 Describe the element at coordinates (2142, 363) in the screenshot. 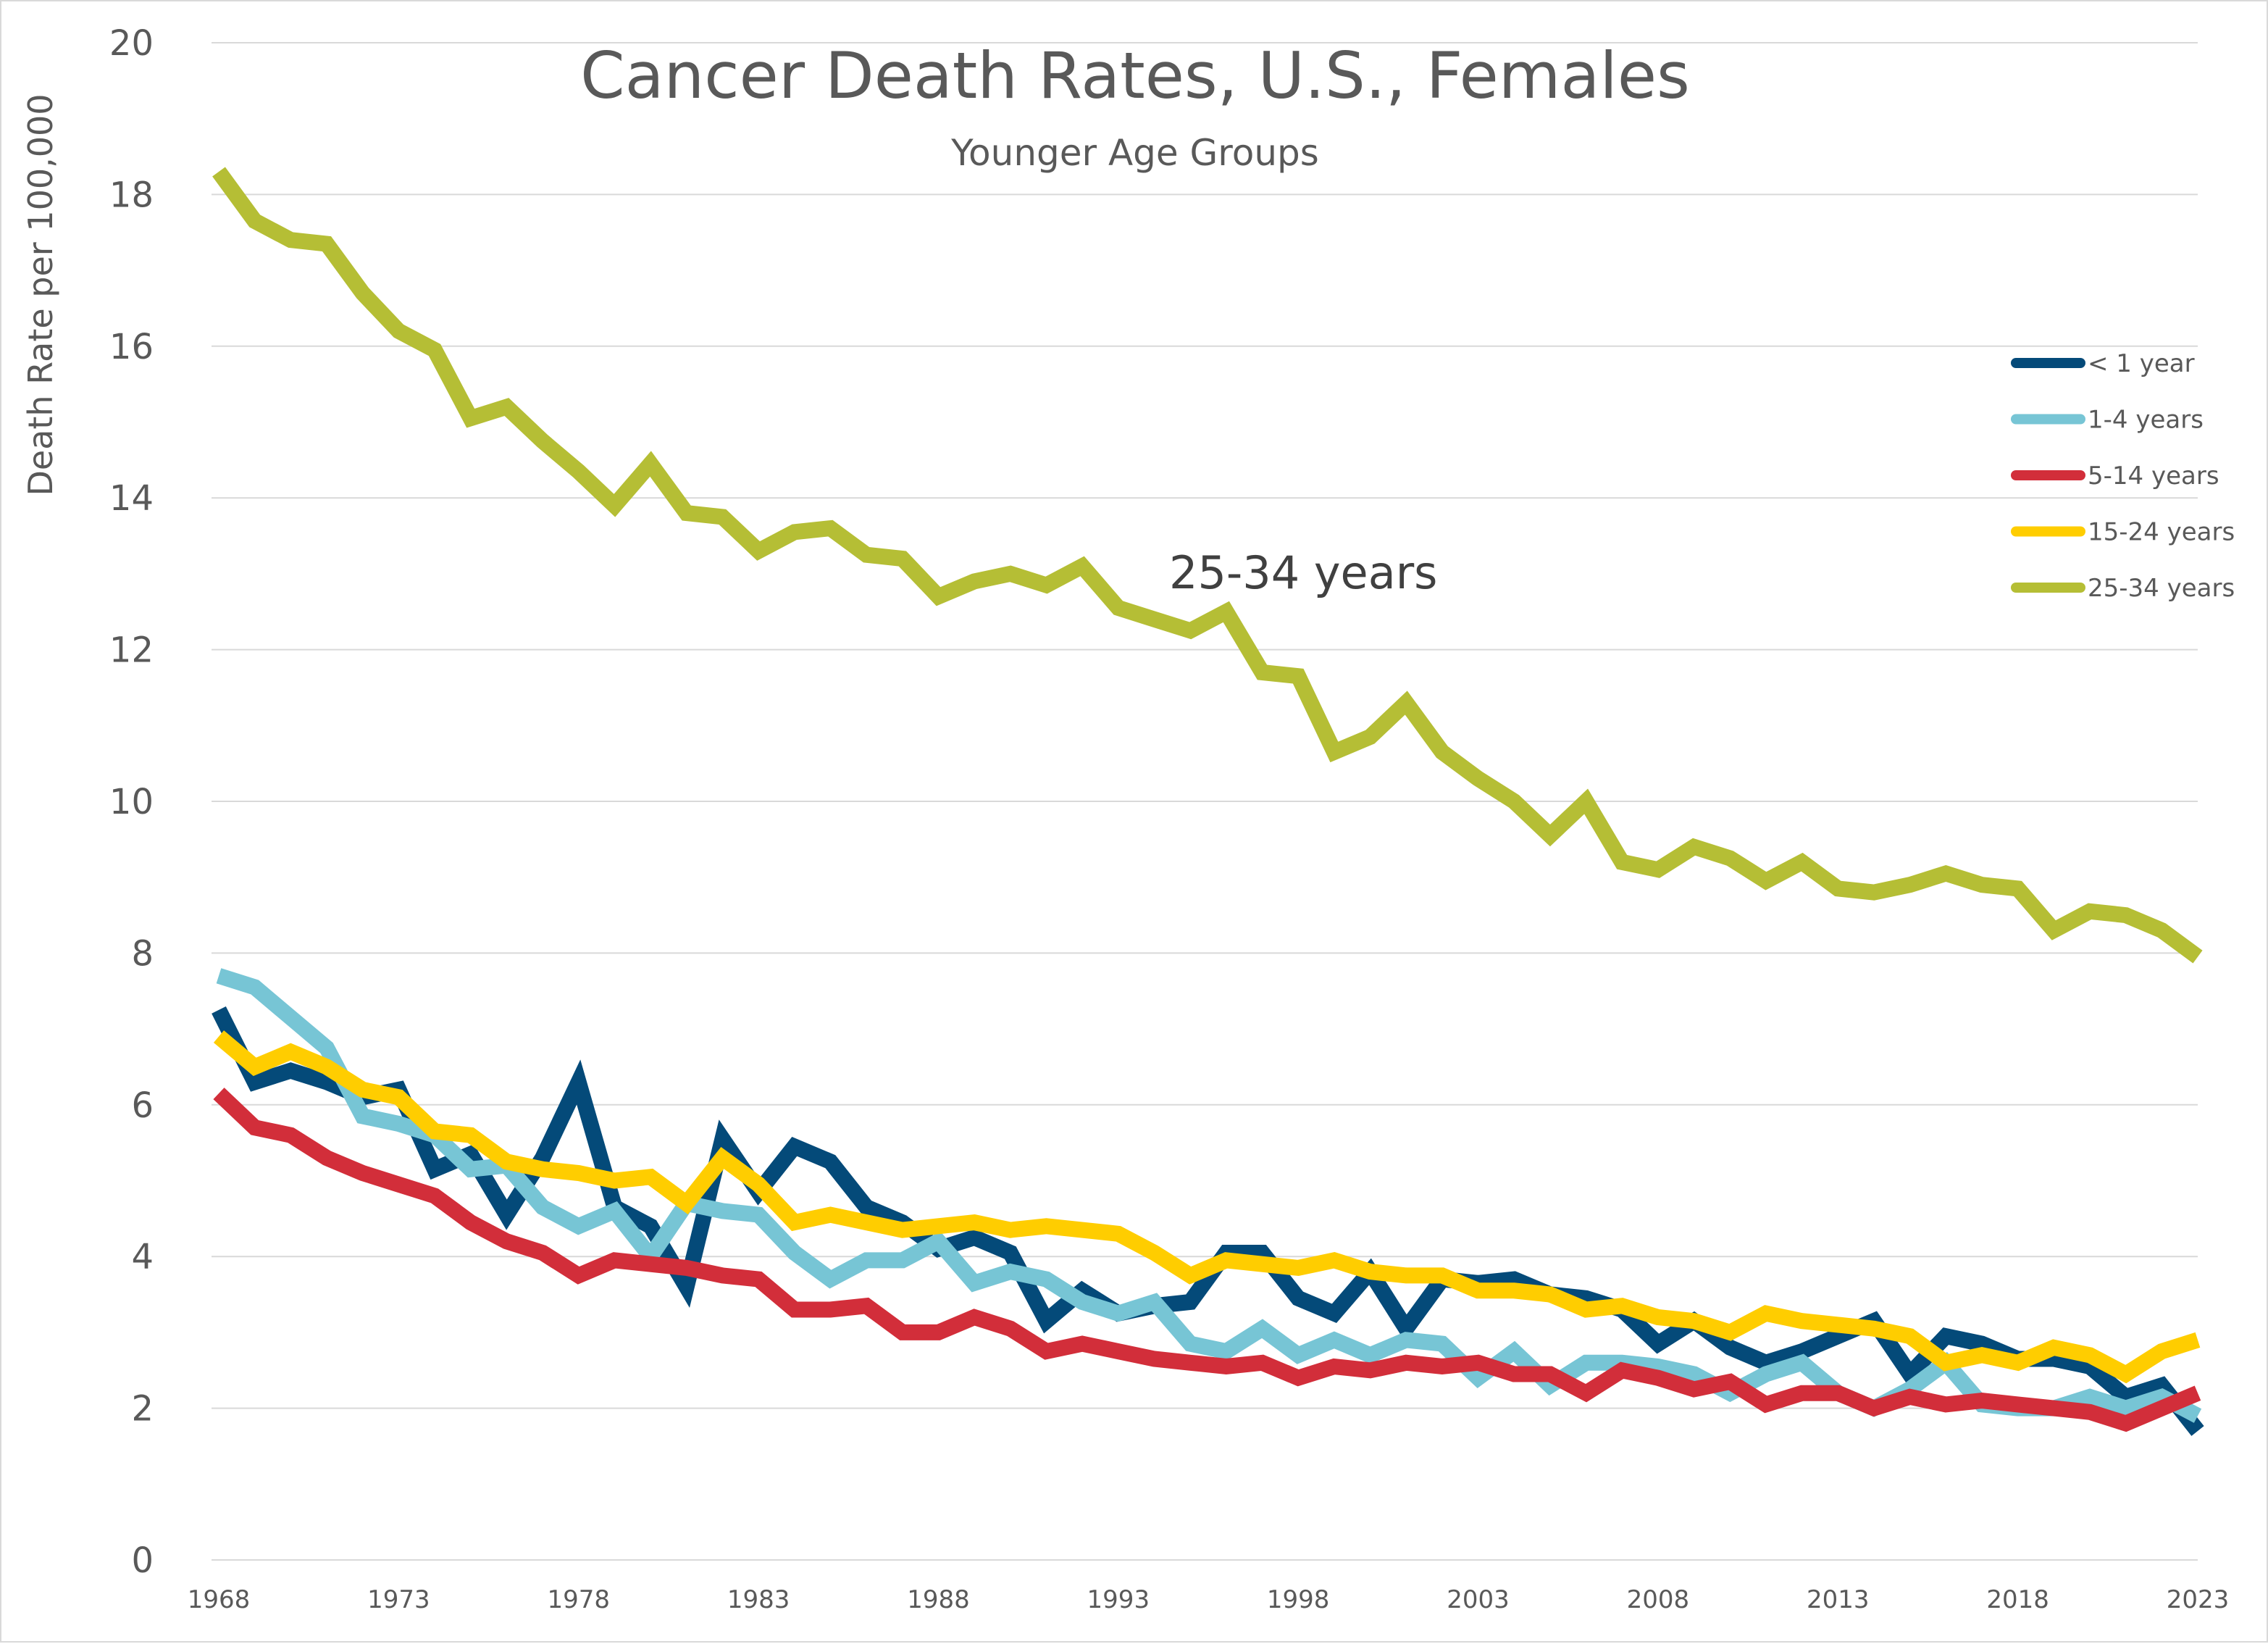

I see `legend-label: < 1 year` at that location.